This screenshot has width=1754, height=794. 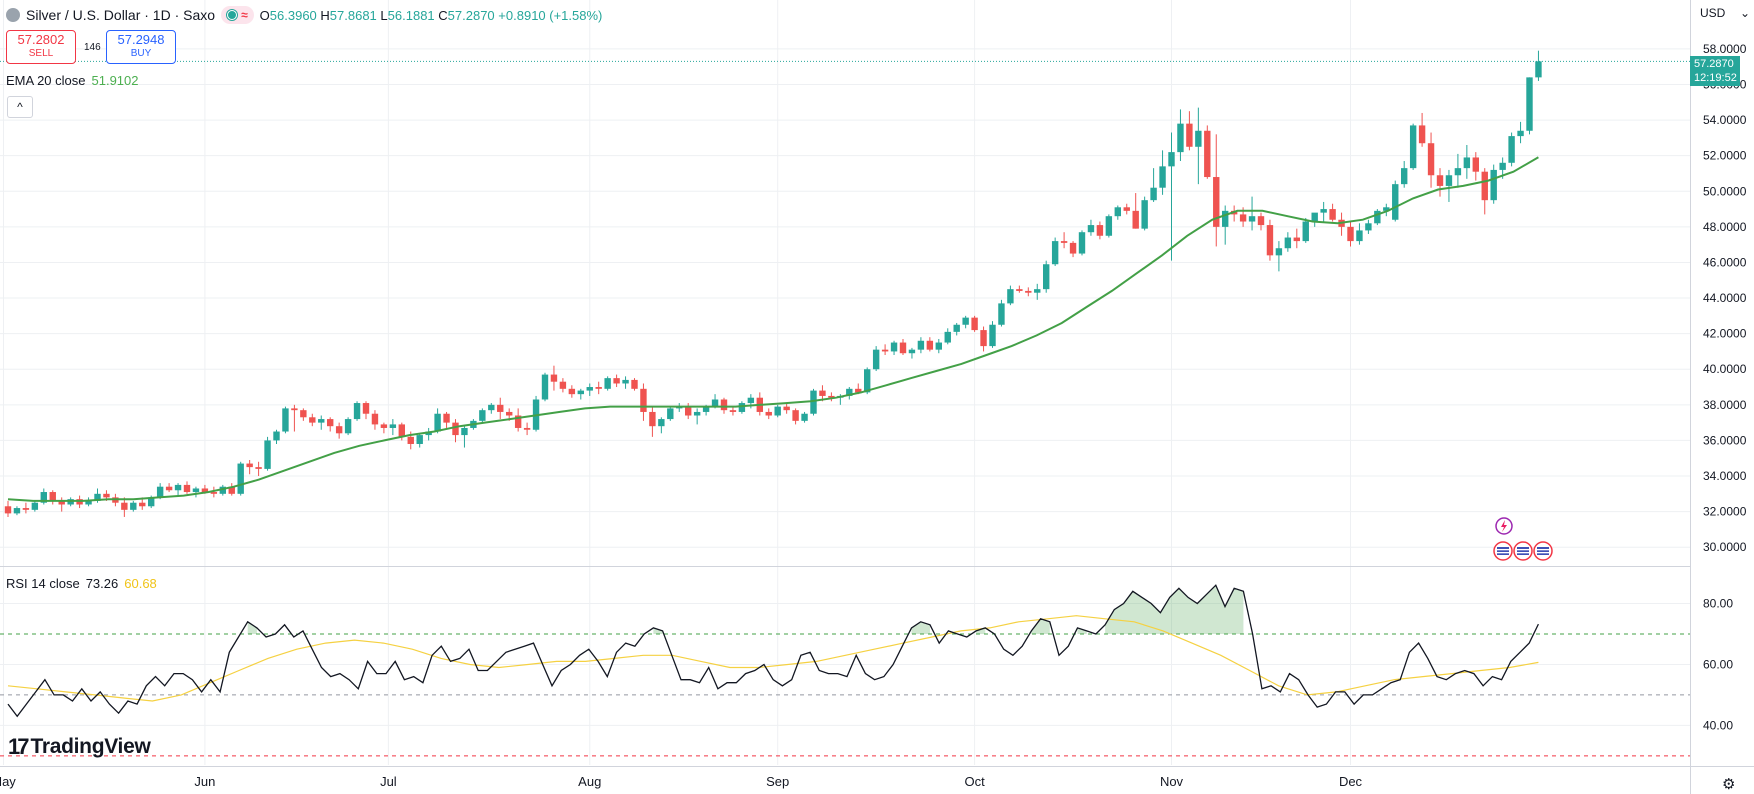 I want to click on settings-icon: ⚙, so click(x=1729, y=784).